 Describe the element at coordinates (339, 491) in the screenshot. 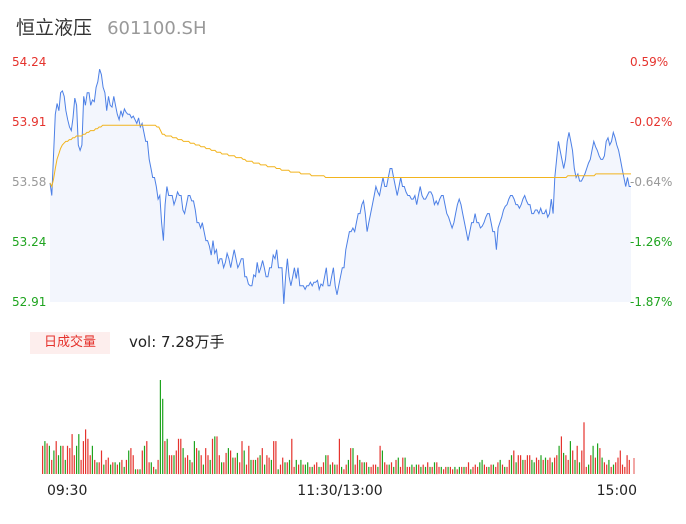

I see `time-tick-label: 11:30/13:00` at that location.